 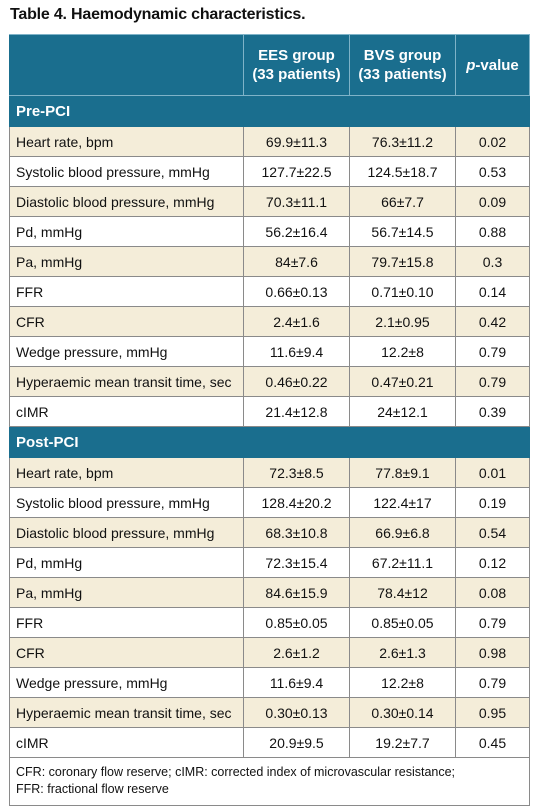 What do you see at coordinates (402, 55) in the screenshot?
I see `header-bvs-line1: BVS group` at bounding box center [402, 55].